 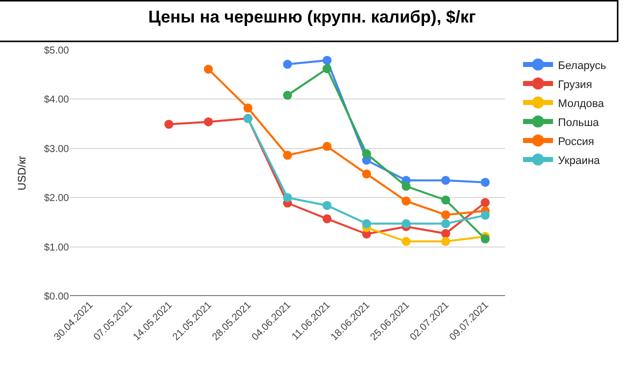 I want to click on legend-label: Польша, so click(x=579, y=122).